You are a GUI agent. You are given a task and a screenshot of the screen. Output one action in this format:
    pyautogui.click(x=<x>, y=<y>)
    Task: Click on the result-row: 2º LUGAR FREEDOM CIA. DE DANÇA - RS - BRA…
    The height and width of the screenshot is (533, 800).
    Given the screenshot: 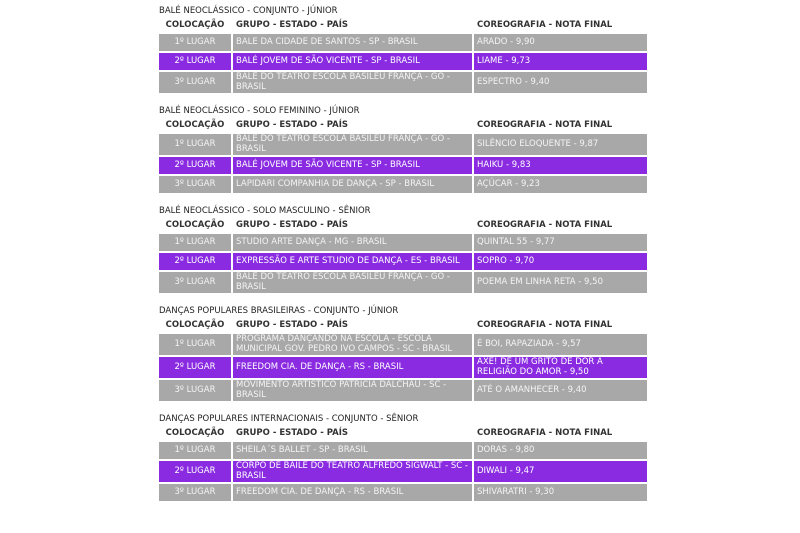 What is the action you would take?
    pyautogui.click(x=403, y=367)
    